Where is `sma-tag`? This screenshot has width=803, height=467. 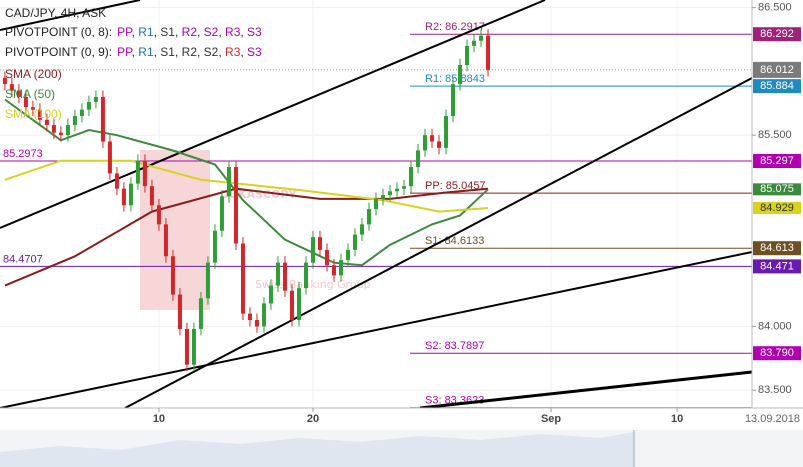
sma-tag is located at coordinates (777, 207).